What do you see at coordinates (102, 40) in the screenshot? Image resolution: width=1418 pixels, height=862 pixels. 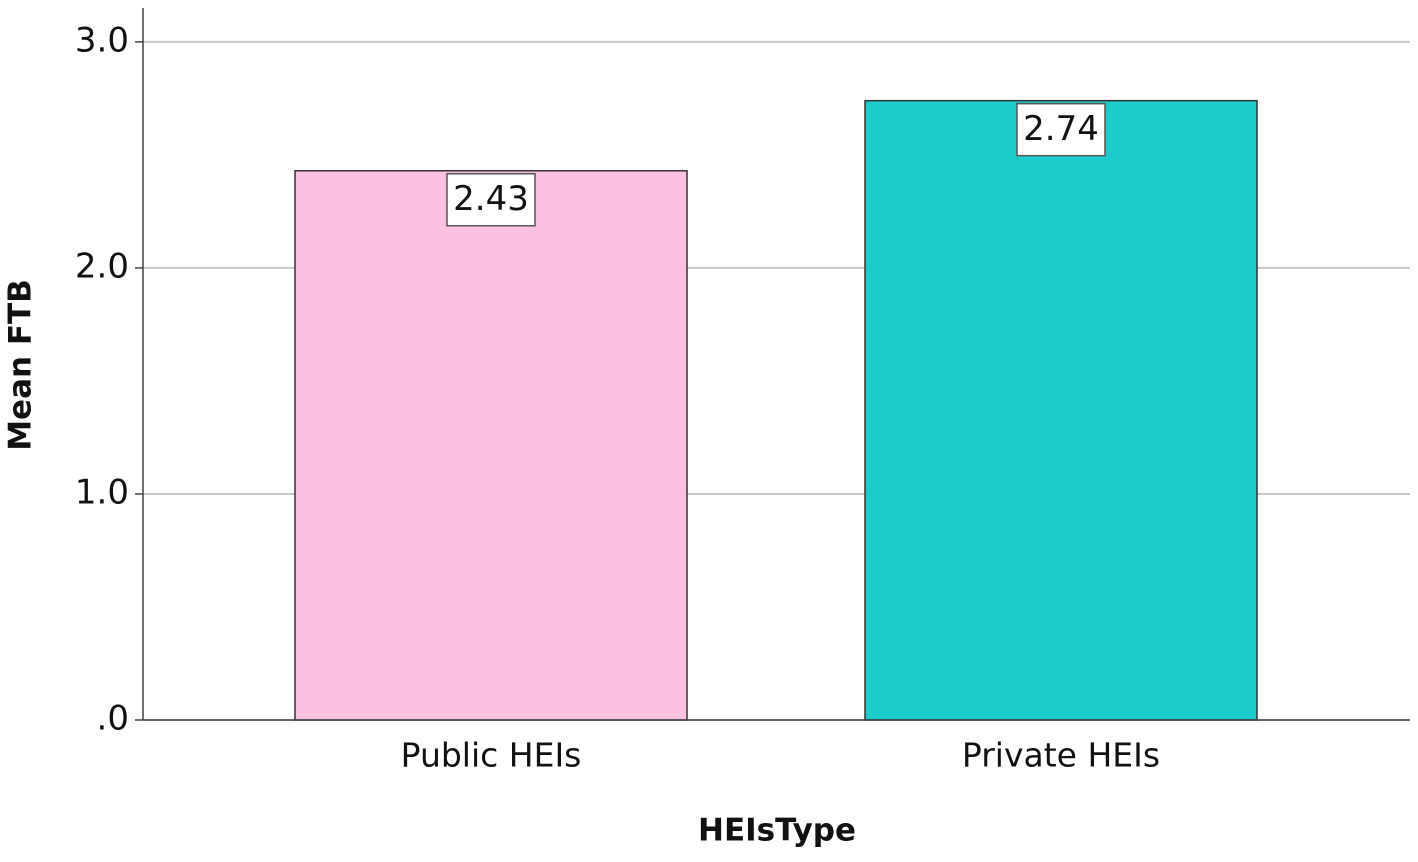 I see `y-tick-label: 3.0` at bounding box center [102, 40].